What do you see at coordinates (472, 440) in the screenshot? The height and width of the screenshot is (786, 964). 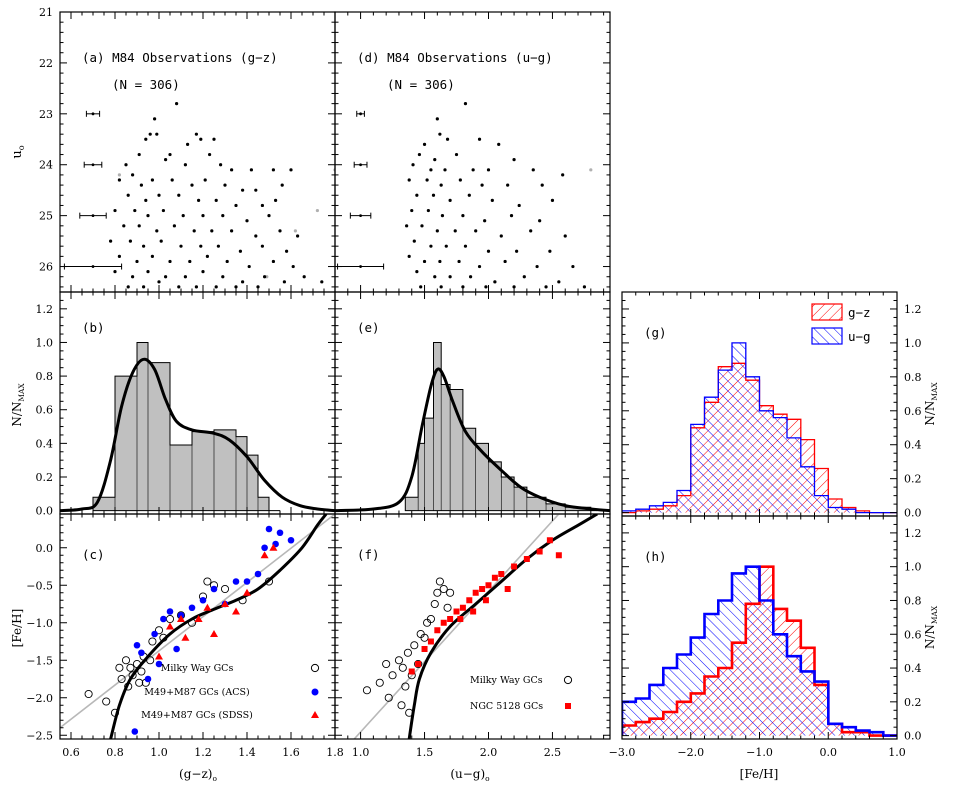 I see `density-curve-e-clip` at bounding box center [472, 440].